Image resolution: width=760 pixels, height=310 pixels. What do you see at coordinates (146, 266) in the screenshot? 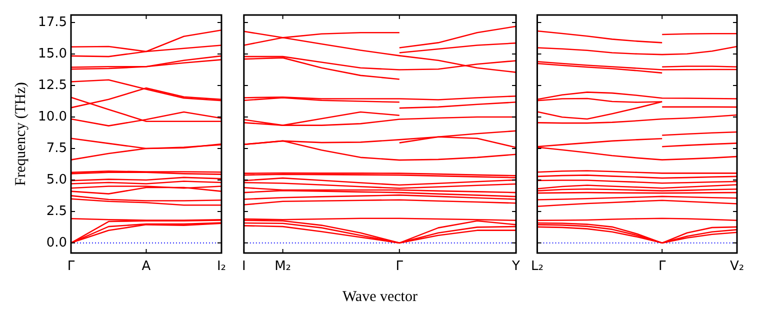
I see `x-tick-label: A` at bounding box center [146, 266].